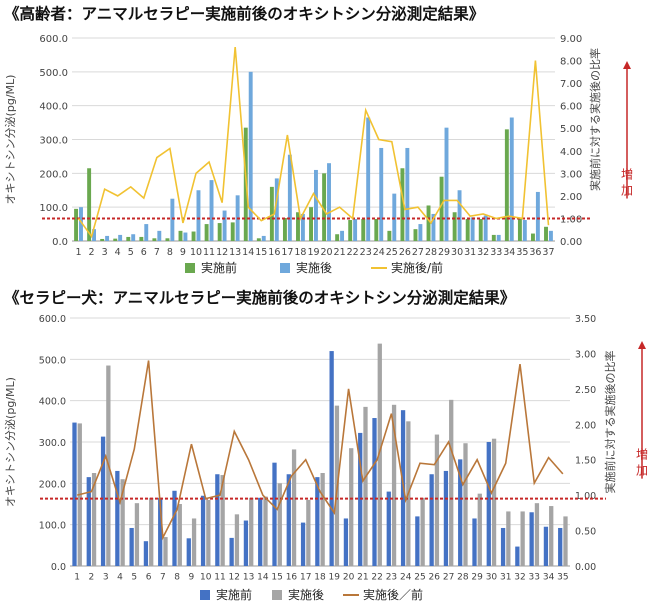 The height and width of the screenshot is (607, 650). I want to click on chart1-xtick-label: 2, so click(92, 252).